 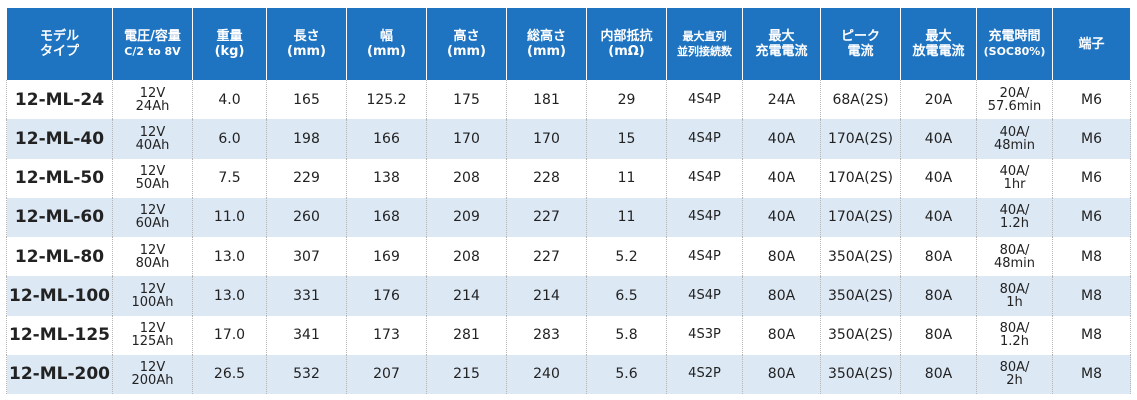 What do you see at coordinates (704, 374) in the screenshot?
I see `cell-connection: 4S2P` at bounding box center [704, 374].